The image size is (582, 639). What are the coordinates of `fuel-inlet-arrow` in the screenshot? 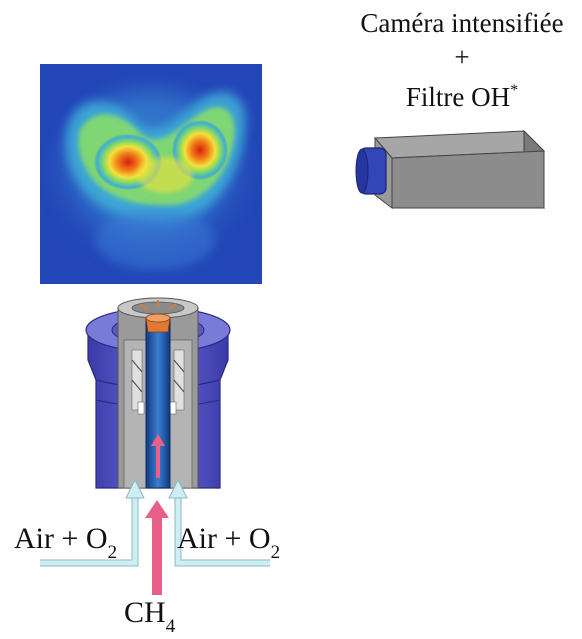 It's located at (157, 547).